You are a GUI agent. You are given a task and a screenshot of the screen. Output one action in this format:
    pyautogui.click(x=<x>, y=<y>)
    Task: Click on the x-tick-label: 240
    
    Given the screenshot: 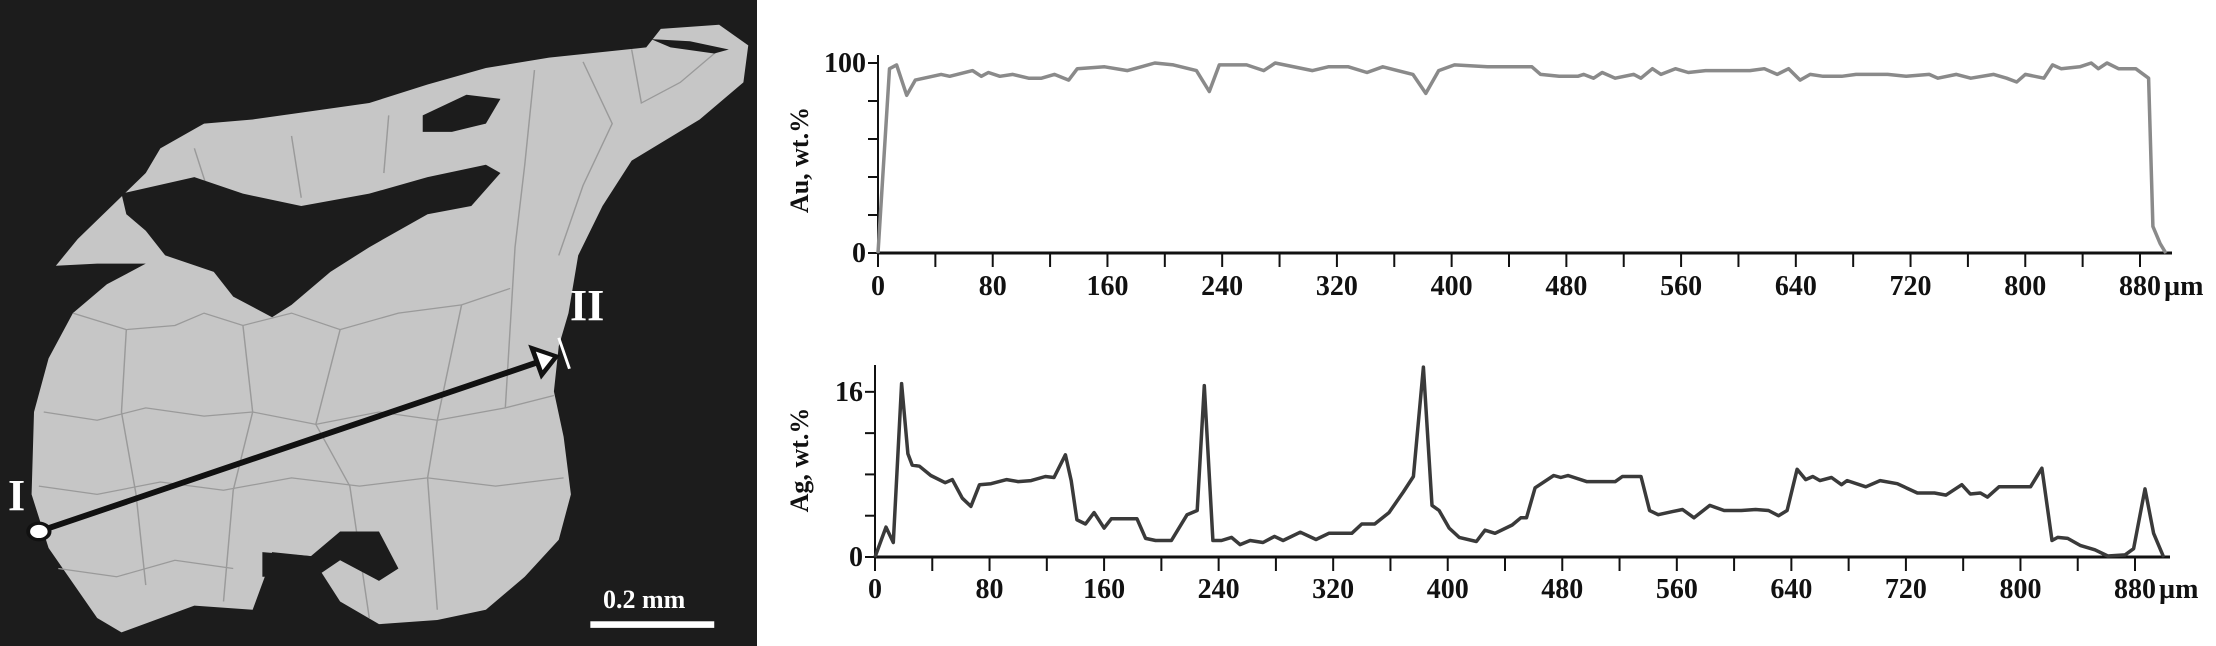 What is the action you would take?
    pyautogui.click(x=1222, y=286)
    